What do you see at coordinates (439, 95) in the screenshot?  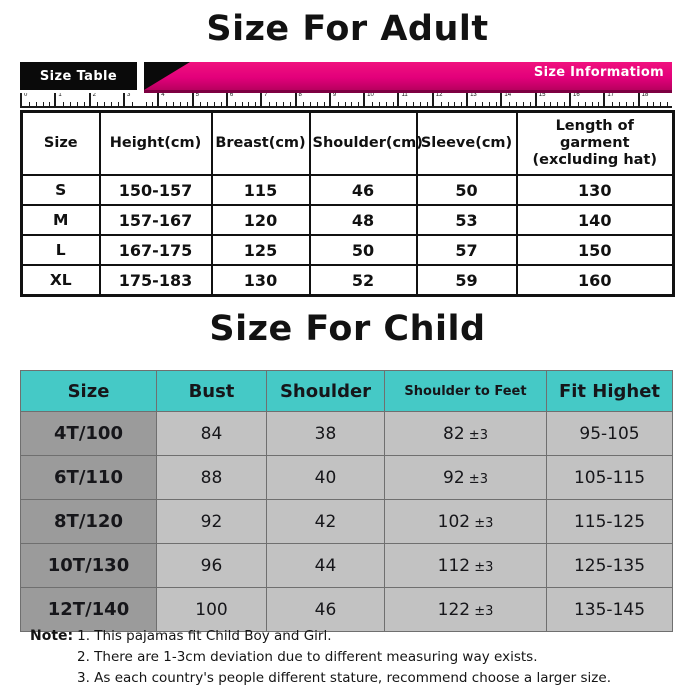 I see `ruler-tick-label: 12` at bounding box center [439, 95].